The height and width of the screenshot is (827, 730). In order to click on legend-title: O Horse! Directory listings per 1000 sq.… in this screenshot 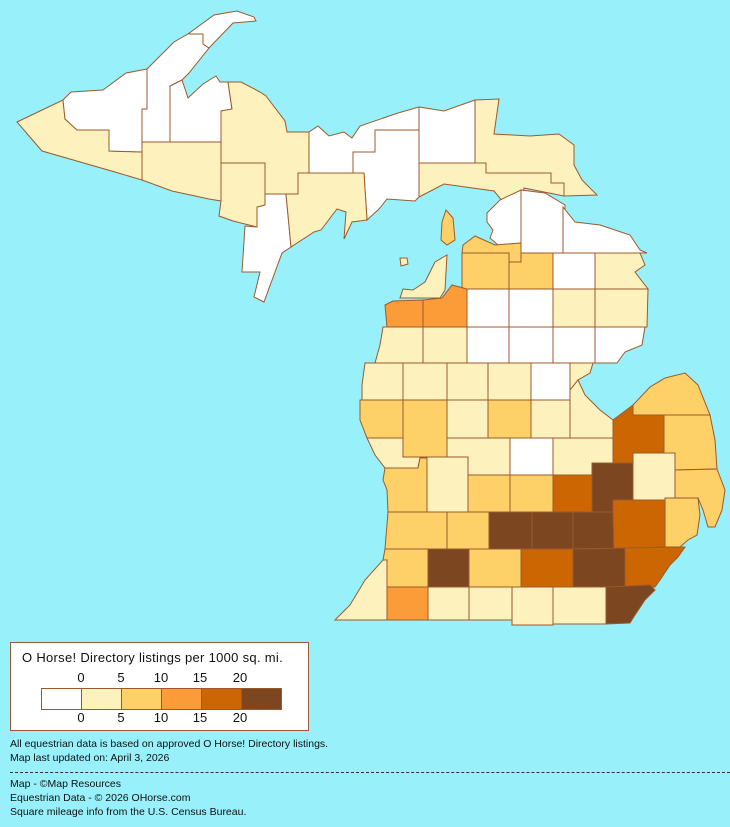, I will do `click(153, 657)`.